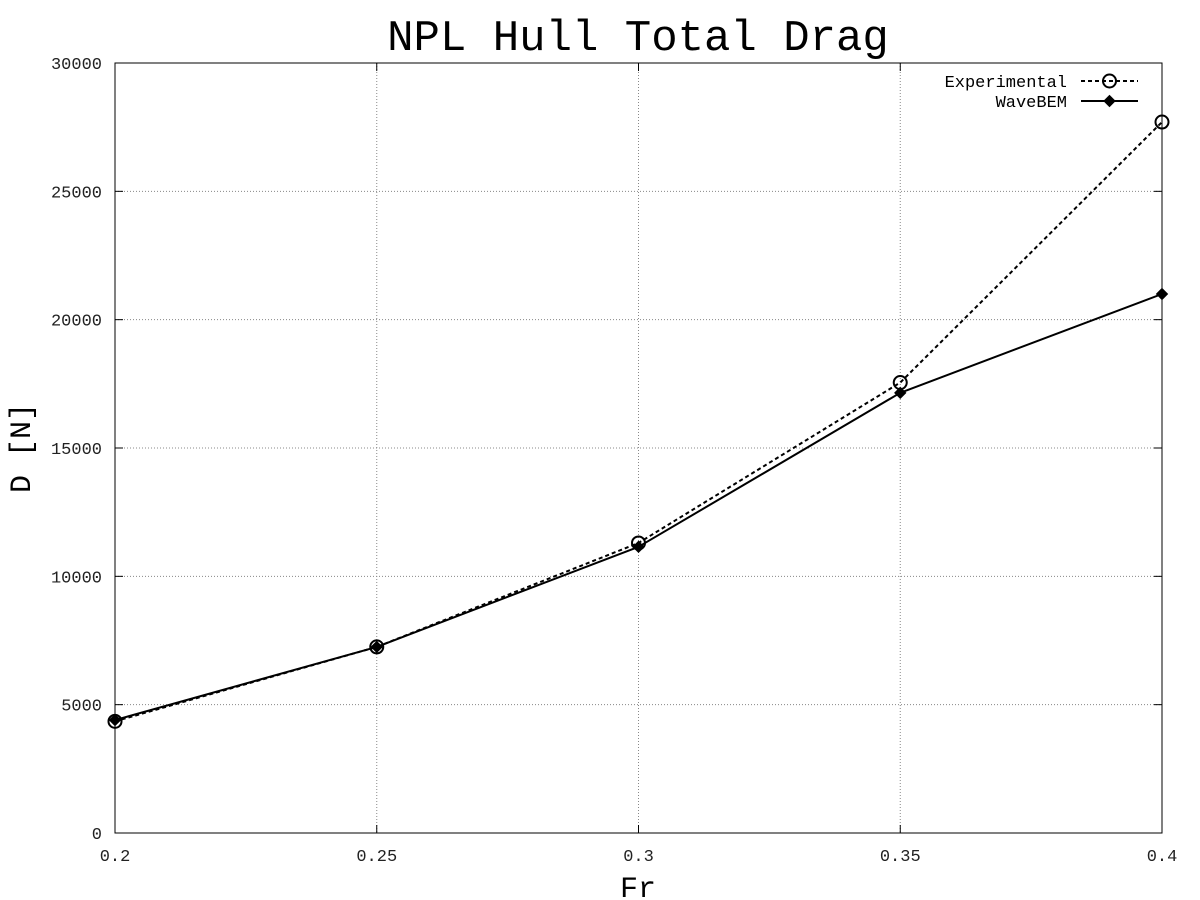 The image size is (1200, 900). Describe the element at coordinates (23, 448) in the screenshot. I see `y-axis-title: D [N]` at that location.